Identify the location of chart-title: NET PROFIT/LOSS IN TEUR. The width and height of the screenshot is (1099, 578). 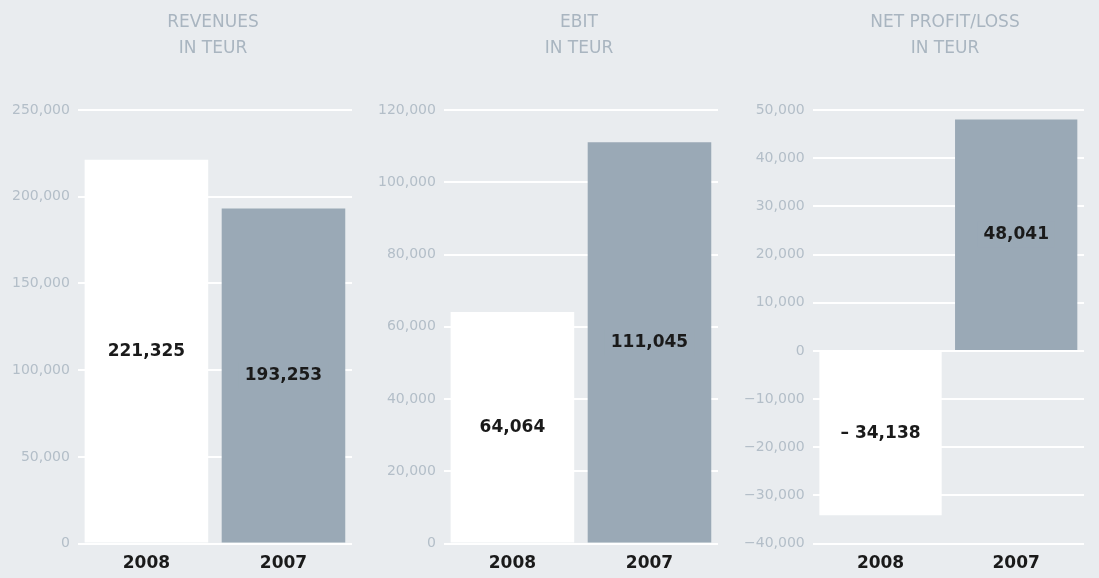
(945, 34).